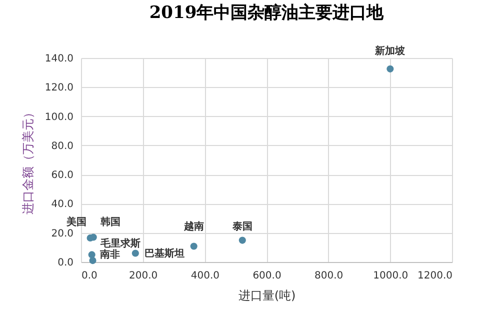  Describe the element at coordinates (241, 226) in the screenshot. I see `annotation: 泰国` at that location.